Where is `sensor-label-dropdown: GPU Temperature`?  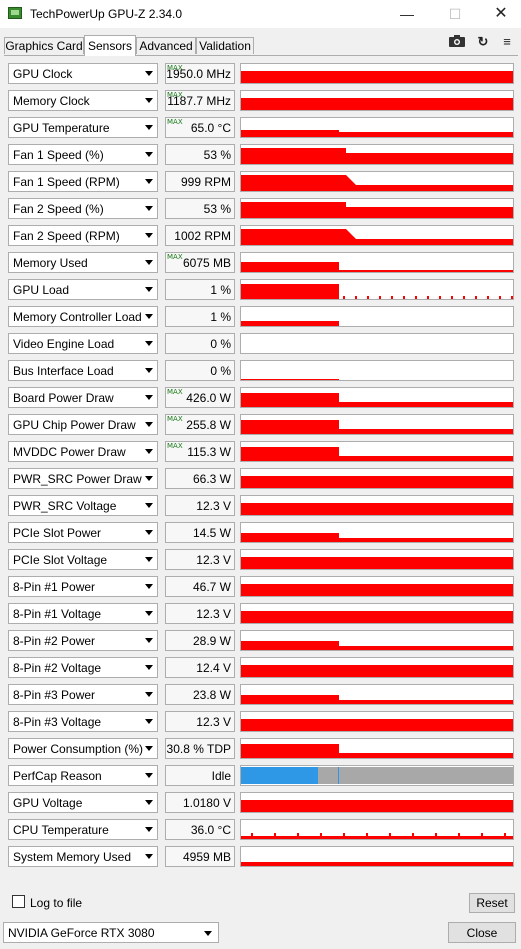
sensor-label-dropdown: GPU Temperature is located at coordinates (83, 127).